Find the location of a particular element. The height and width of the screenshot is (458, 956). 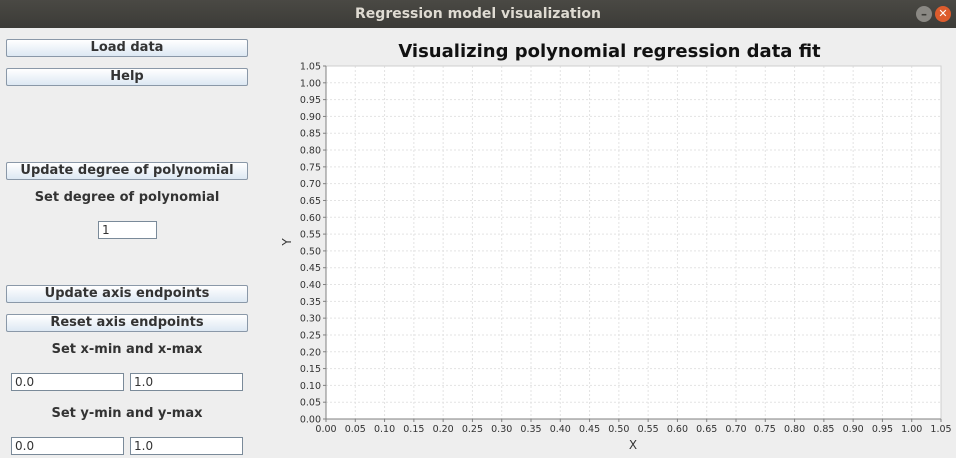

y-tick-label: 0.65 is located at coordinates (310, 201).